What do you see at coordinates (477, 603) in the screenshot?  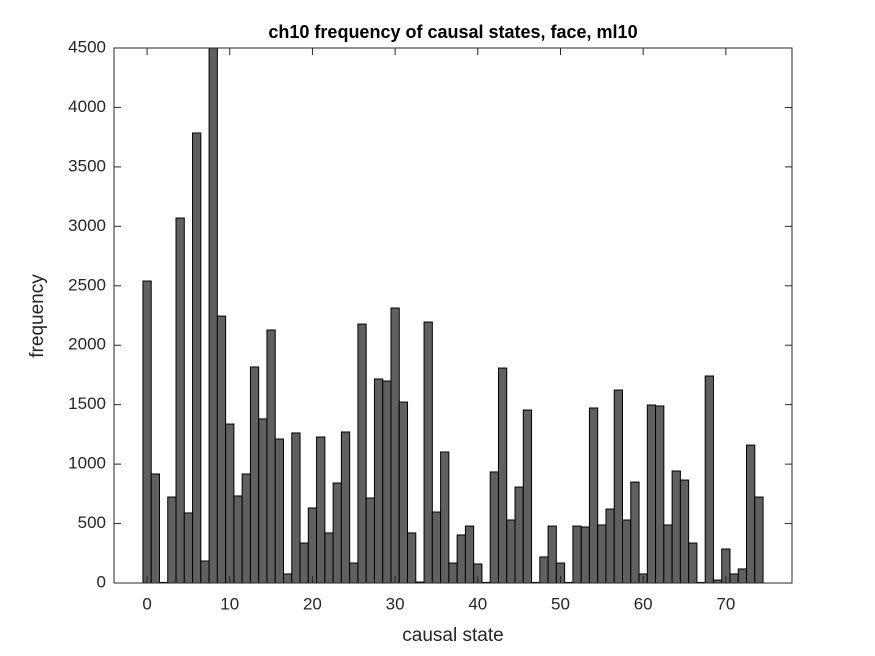 I see `x-tick-label: 40` at bounding box center [477, 603].